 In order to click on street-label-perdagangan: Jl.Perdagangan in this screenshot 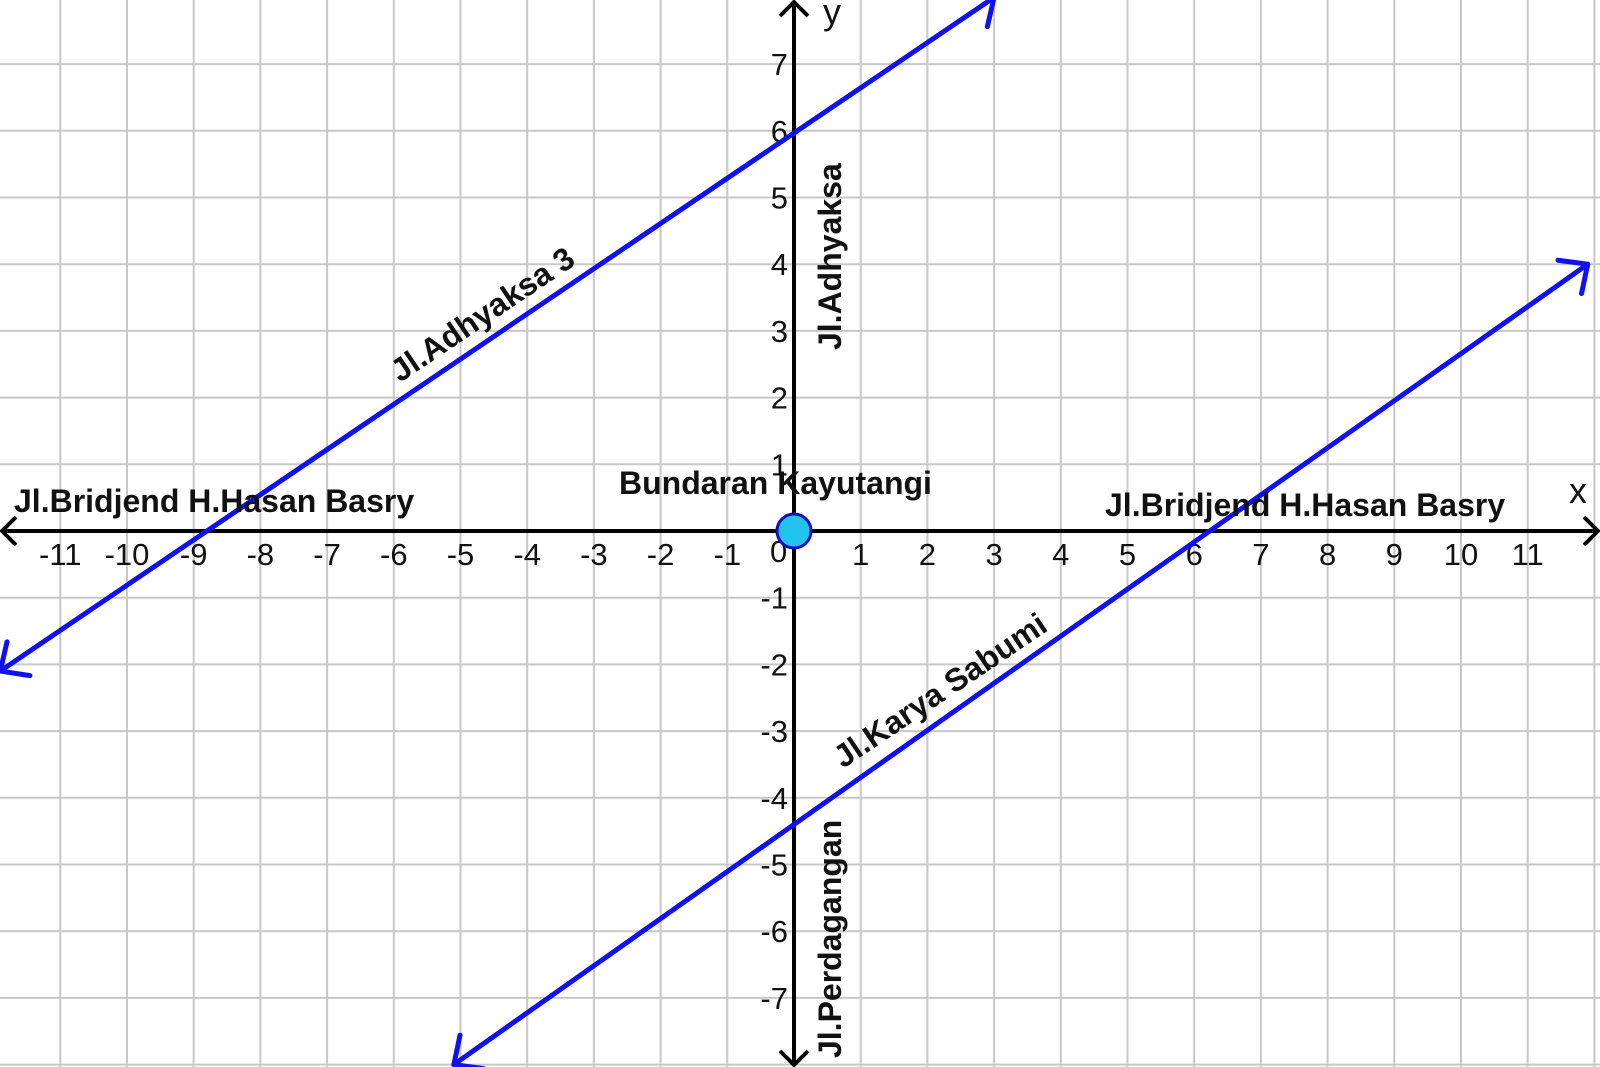, I will do `click(830, 939)`.